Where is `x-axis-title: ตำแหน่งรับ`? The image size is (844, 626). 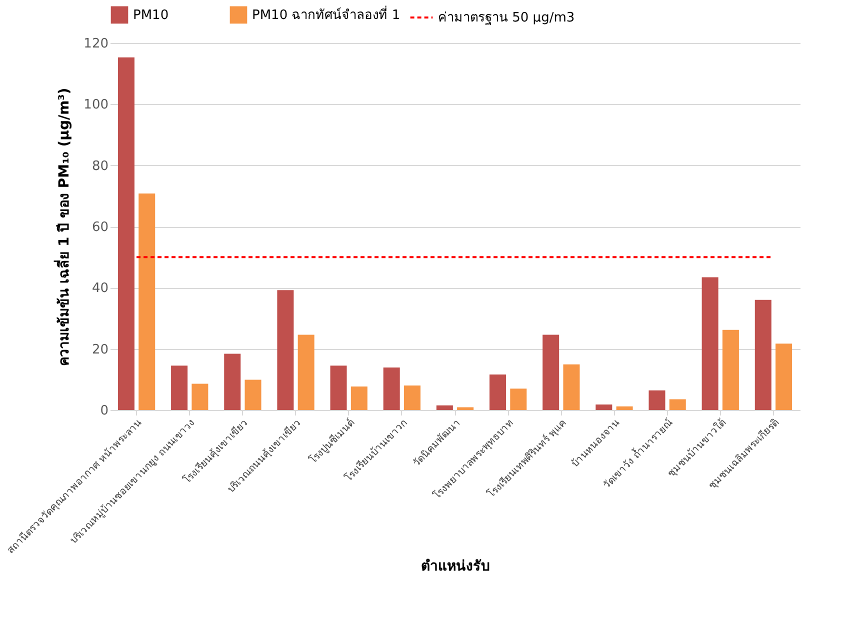 x-axis-title: ตำแหน่งรับ is located at coordinates (455, 566).